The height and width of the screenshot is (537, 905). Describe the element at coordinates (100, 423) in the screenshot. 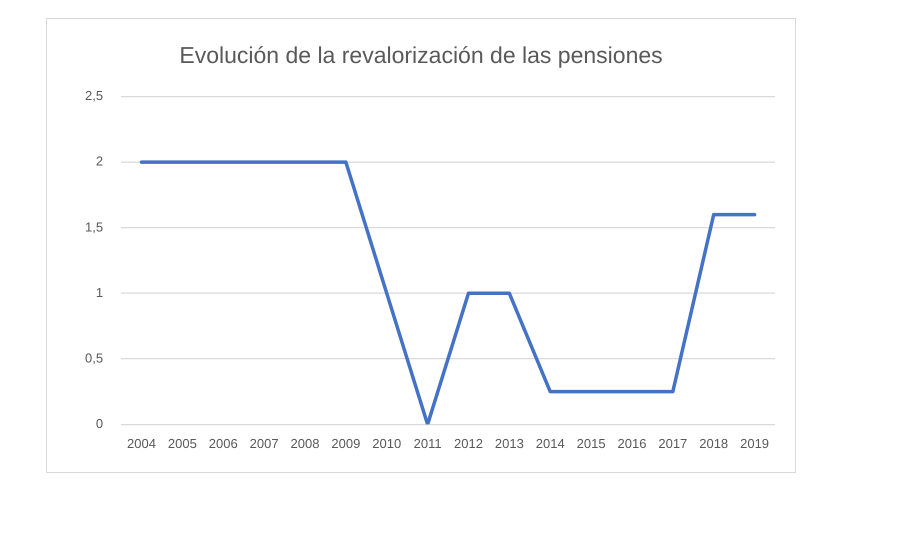

I see `y-tick-label: 0` at that location.